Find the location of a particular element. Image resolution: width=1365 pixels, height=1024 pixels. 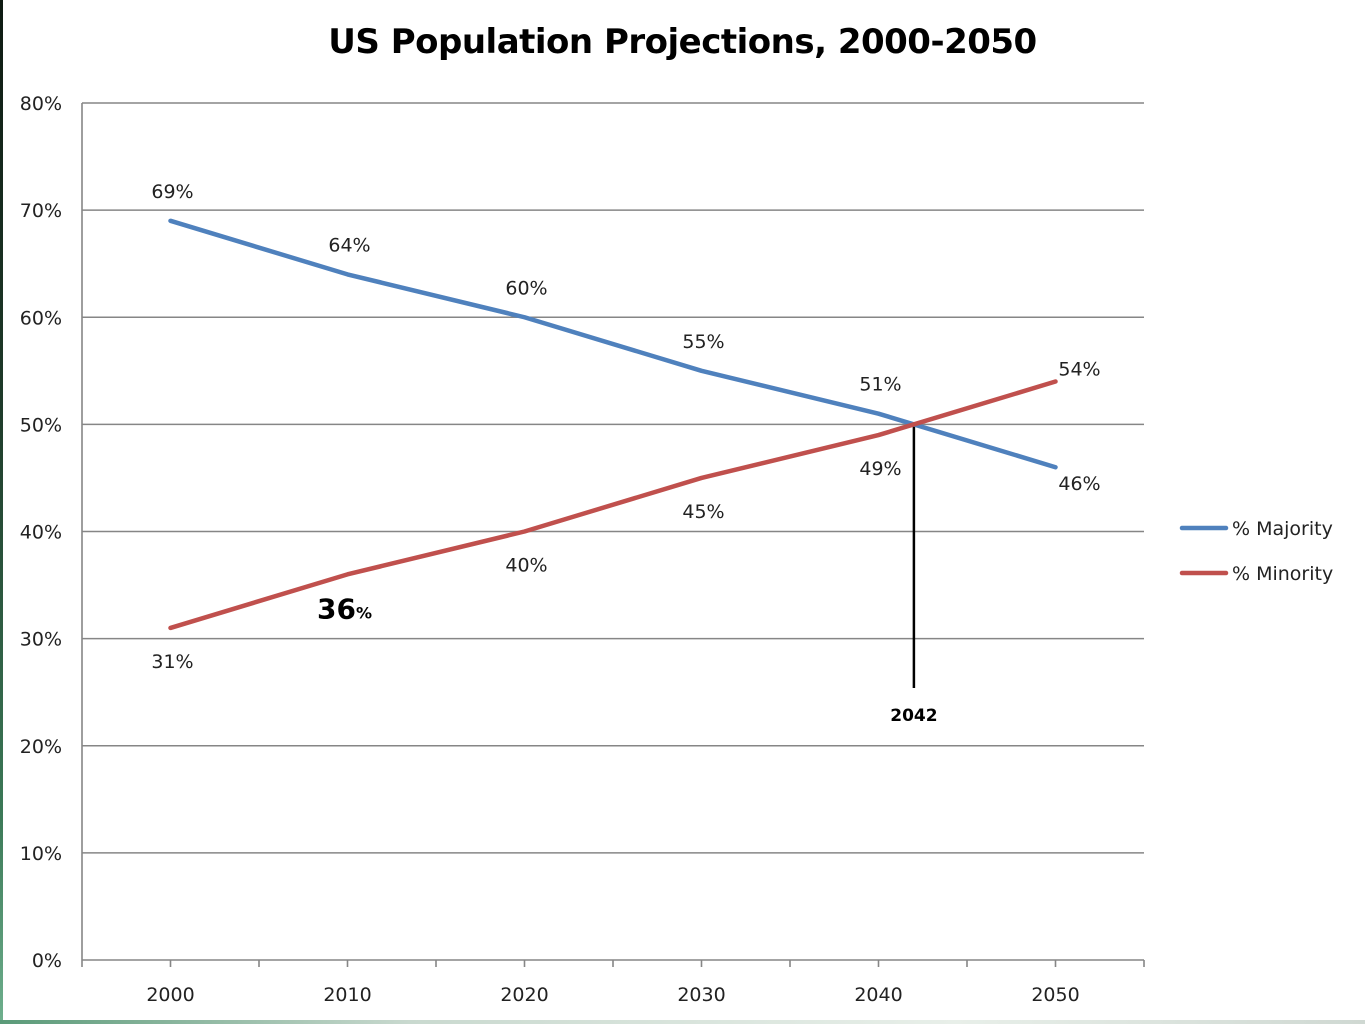

y-tick-label: 20% is located at coordinates (41, 747).